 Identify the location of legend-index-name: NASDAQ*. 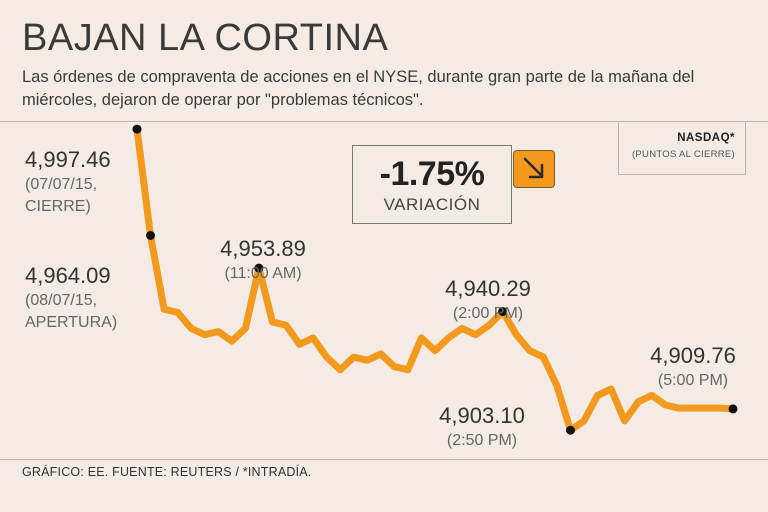
(706, 138).